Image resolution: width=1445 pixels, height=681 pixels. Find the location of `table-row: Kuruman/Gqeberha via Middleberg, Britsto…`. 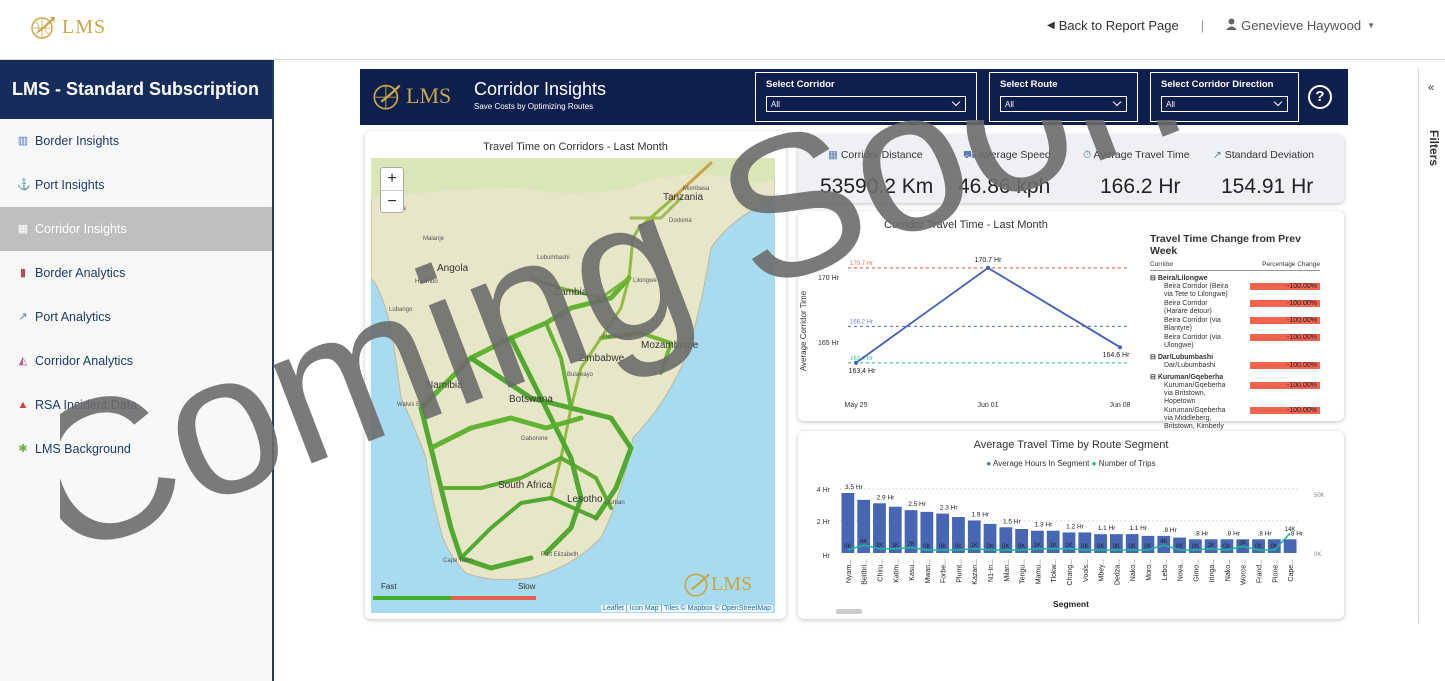

table-row: Kuruman/Gqeberha via Middleberg, Britsto… is located at coordinates (1235, 419).